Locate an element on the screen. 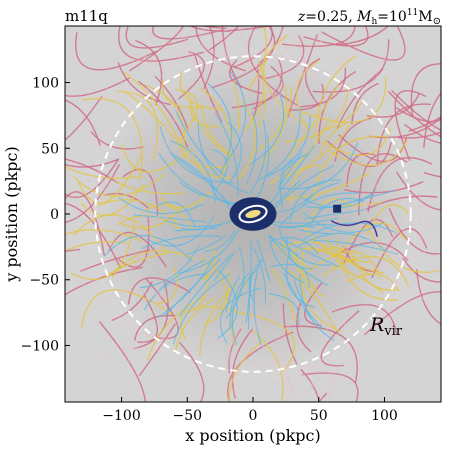 Image resolution: width=456 pixels, height=449 pixels. panel-label: m11q is located at coordinates (86, 16).